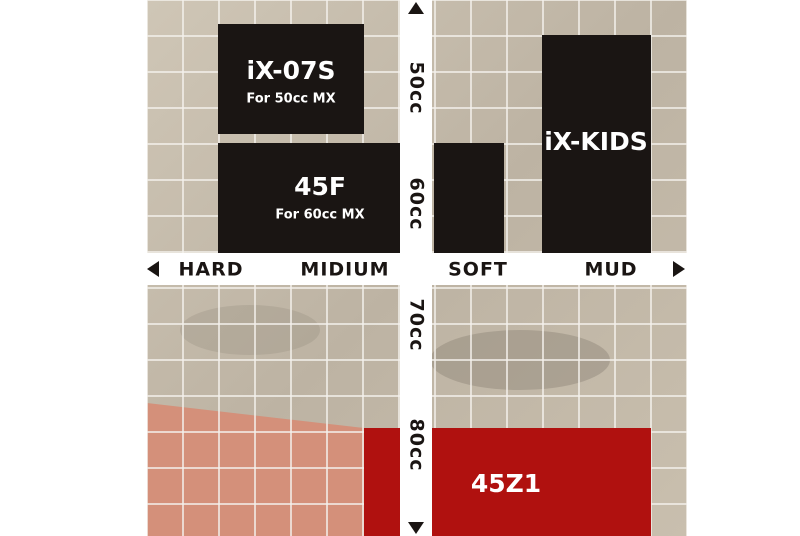 The height and width of the screenshot is (536, 800). I want to click on vertical-band, so click(416, 268).